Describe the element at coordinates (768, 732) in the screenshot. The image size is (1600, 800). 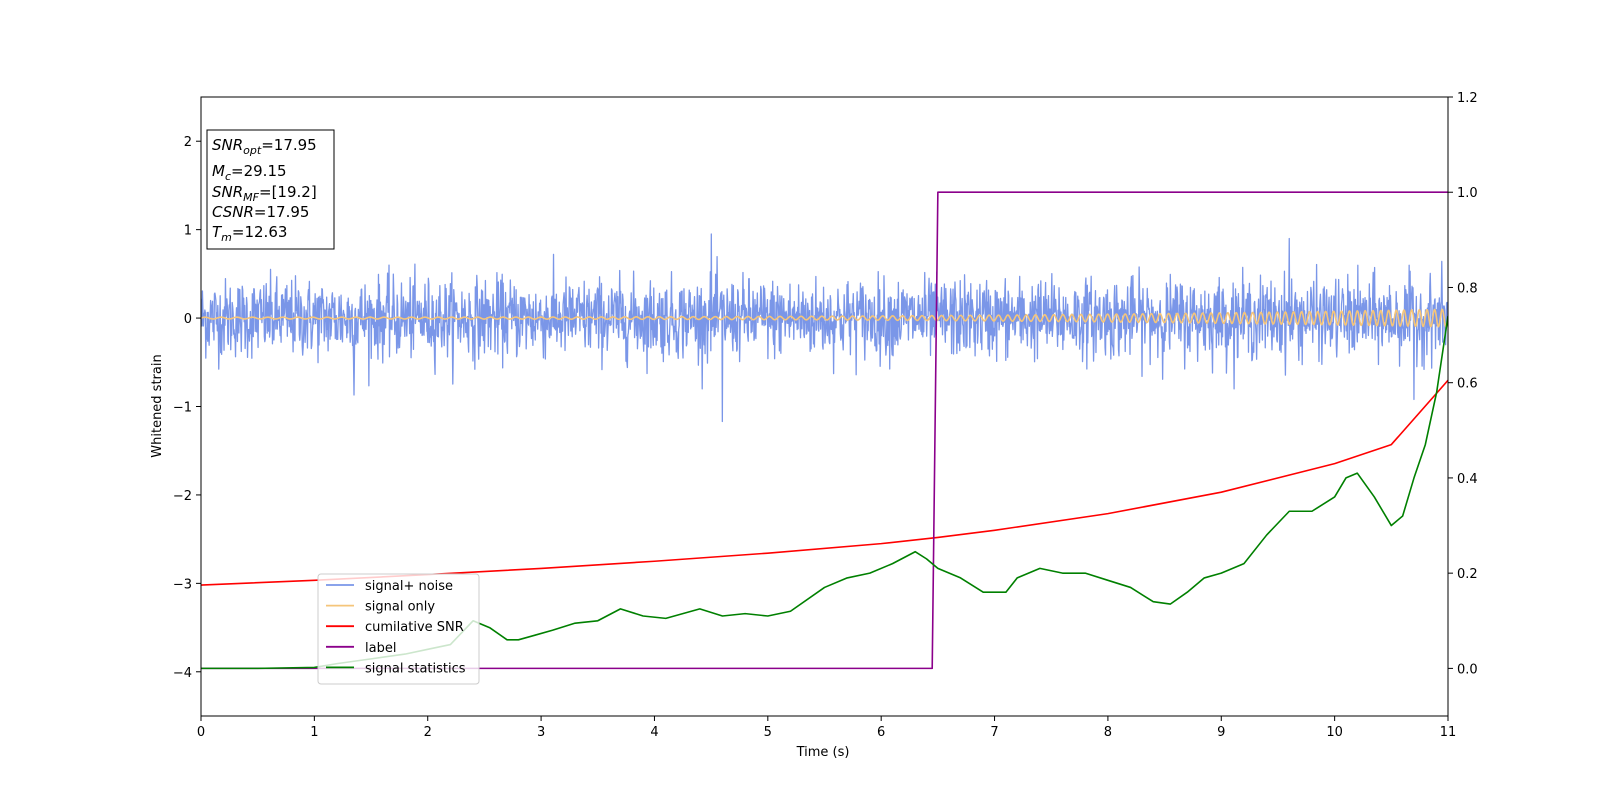
I see `x-tick-label: 5` at that location.